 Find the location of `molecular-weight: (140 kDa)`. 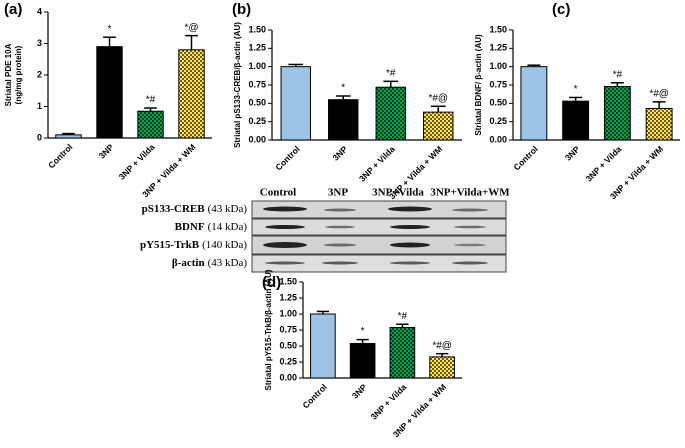

molecular-weight: (140 kDa) is located at coordinates (224, 245).